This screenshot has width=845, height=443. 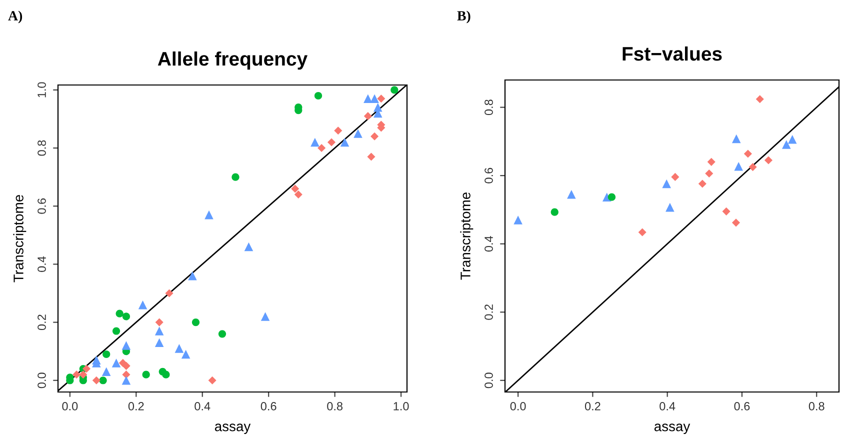 I want to click on x-tick-label: 1.0, so click(x=401, y=406).